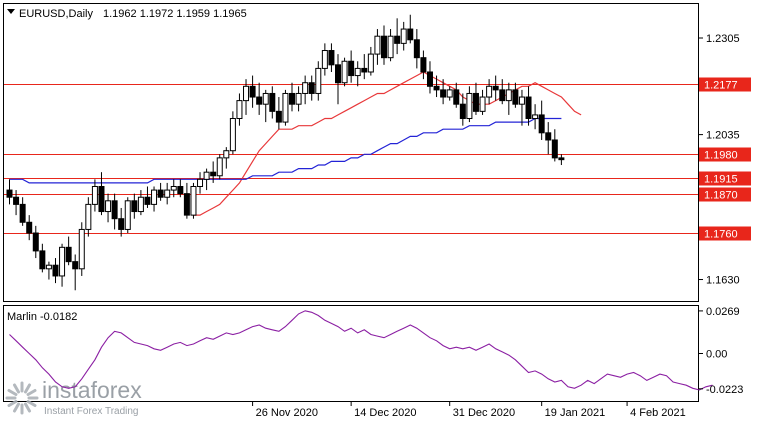  Describe the element at coordinates (721, 156) in the screenshot. I see `level-label: 1.1980` at that location.